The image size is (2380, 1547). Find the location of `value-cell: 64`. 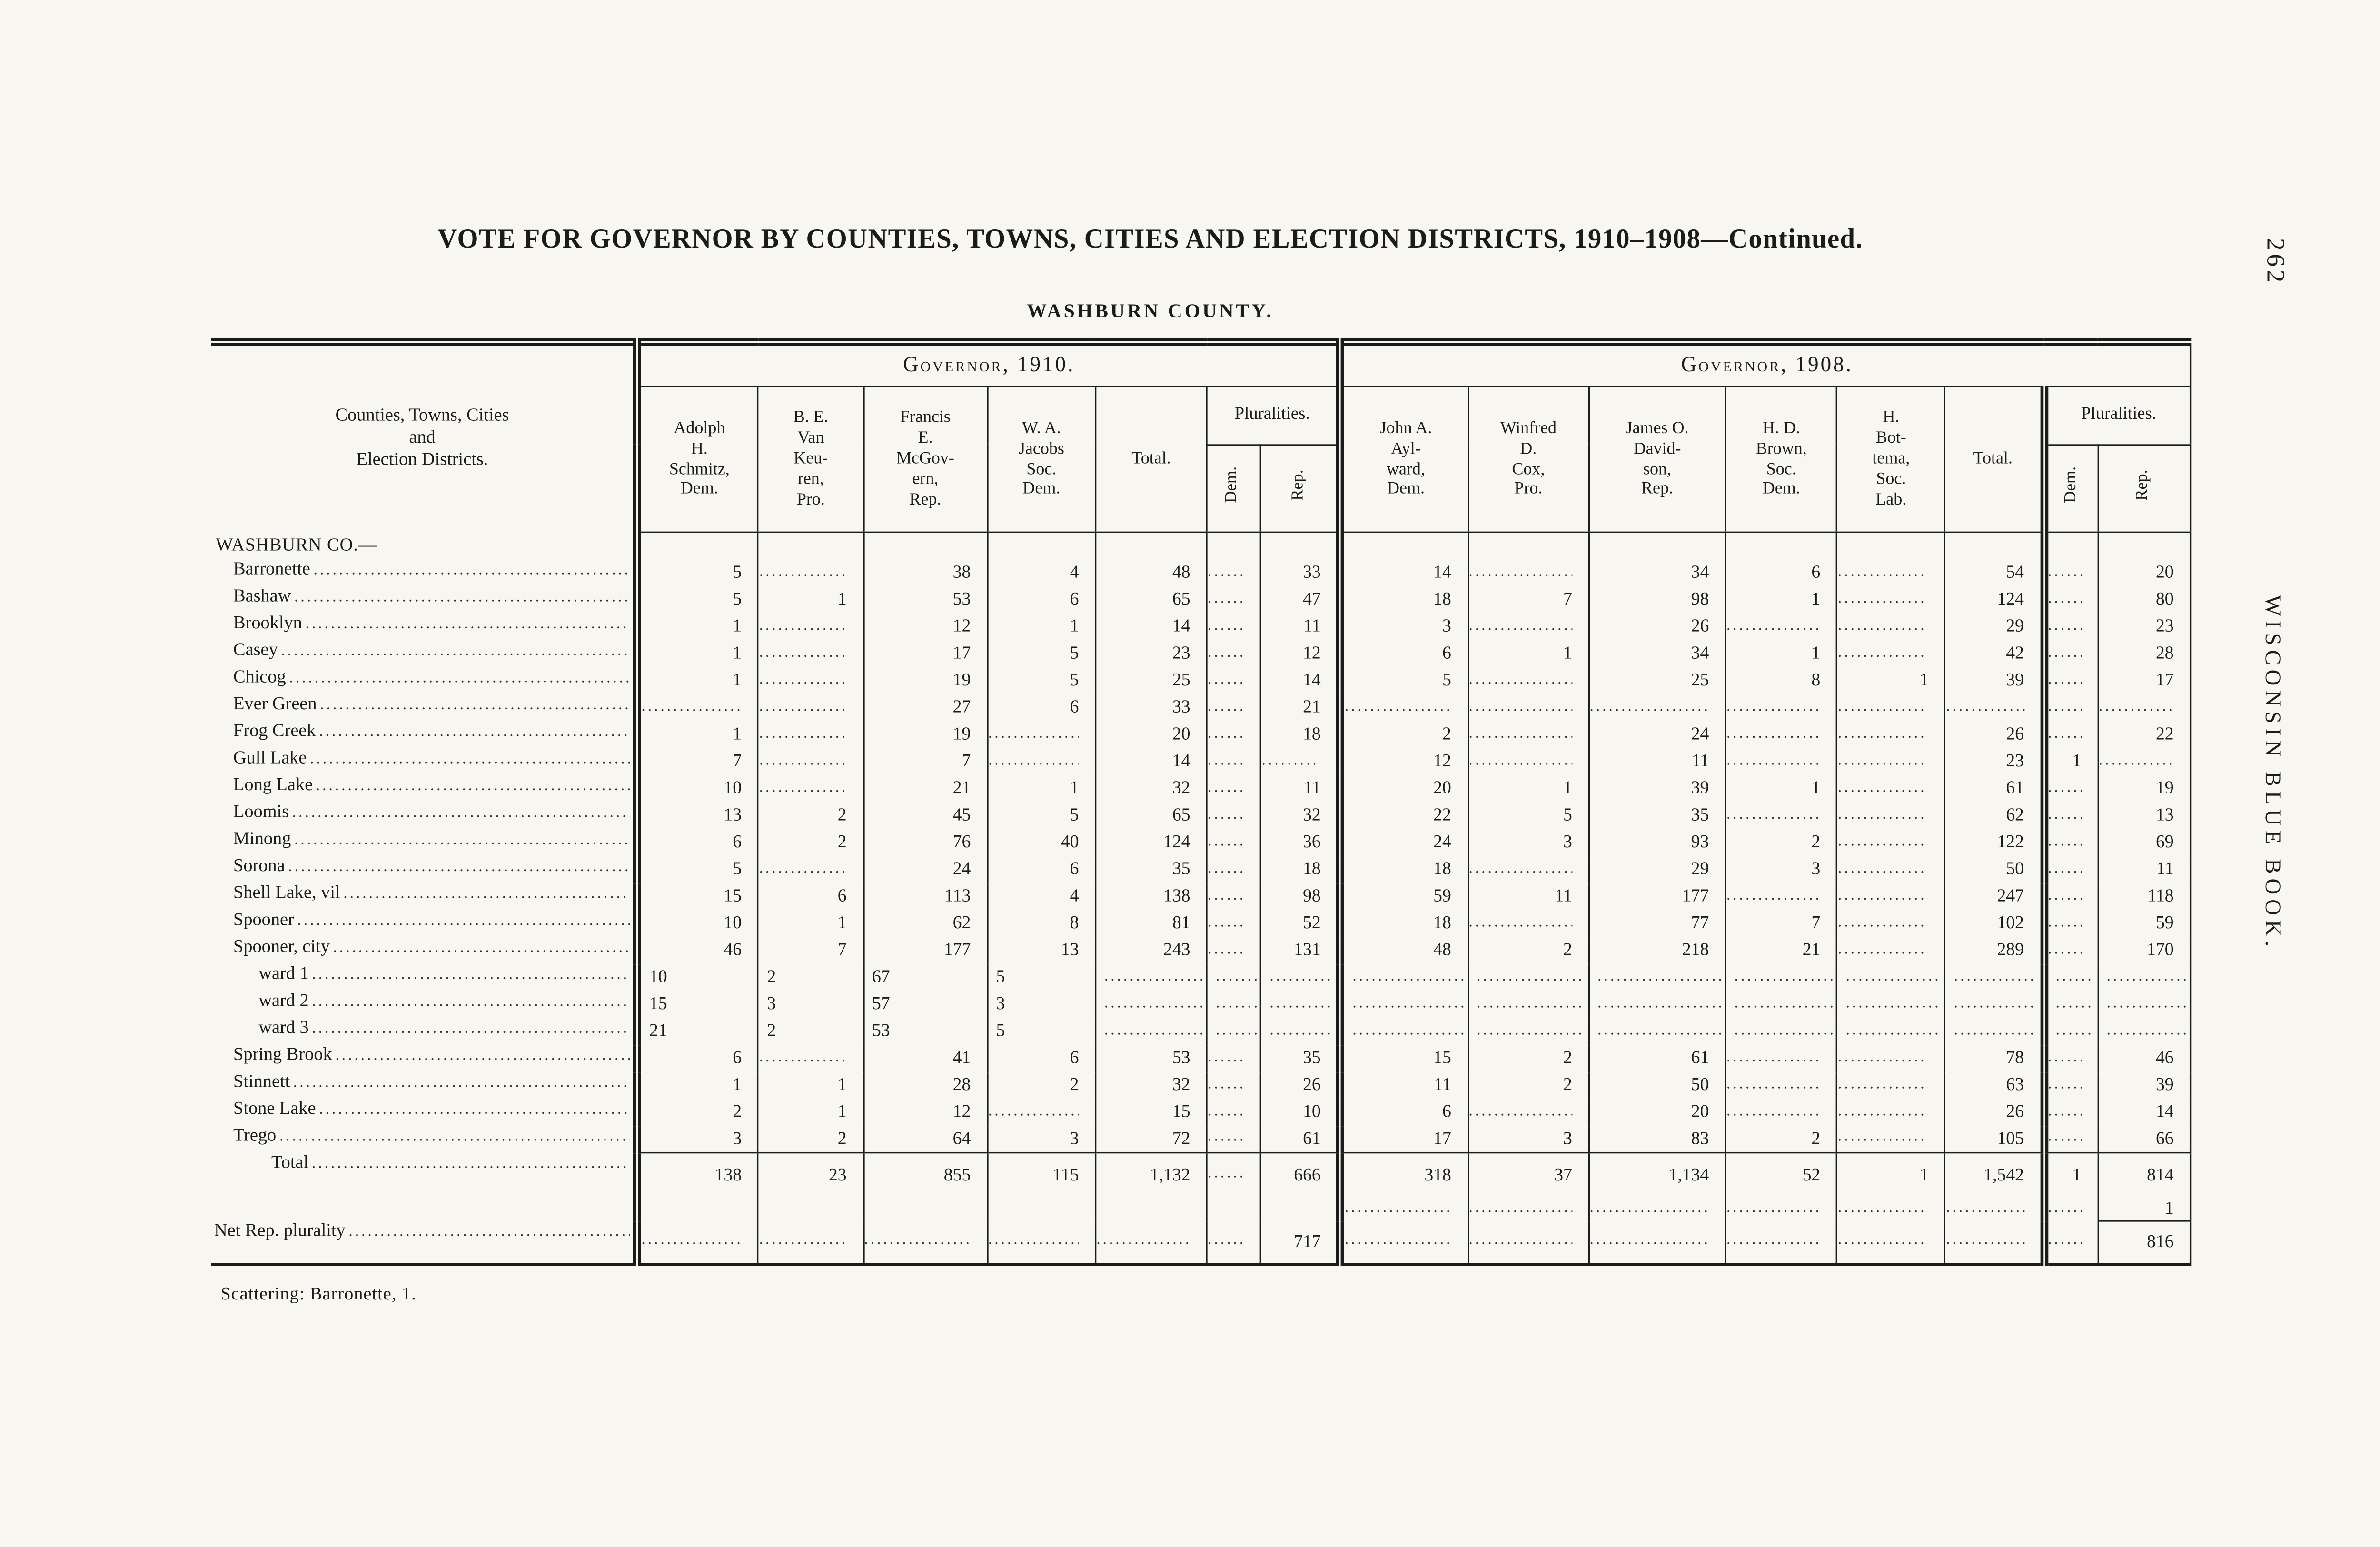

value-cell: 64 is located at coordinates (925, 1139).